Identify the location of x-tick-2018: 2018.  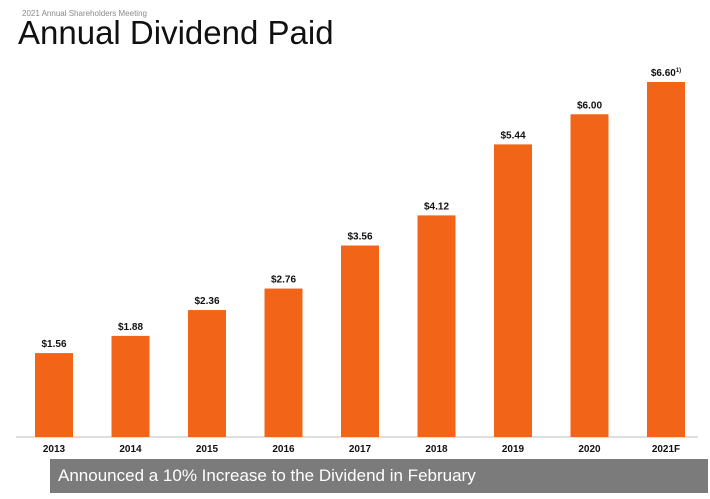
(436, 449).